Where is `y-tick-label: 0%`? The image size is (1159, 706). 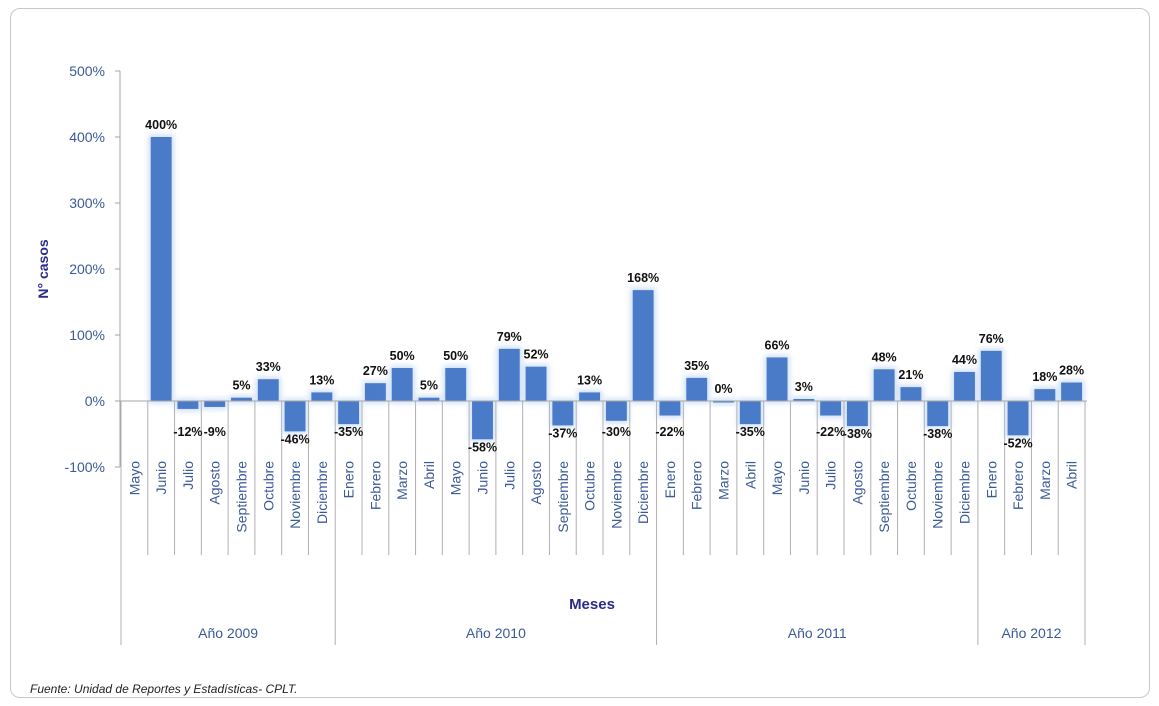
y-tick-label: 0% is located at coordinates (95, 401).